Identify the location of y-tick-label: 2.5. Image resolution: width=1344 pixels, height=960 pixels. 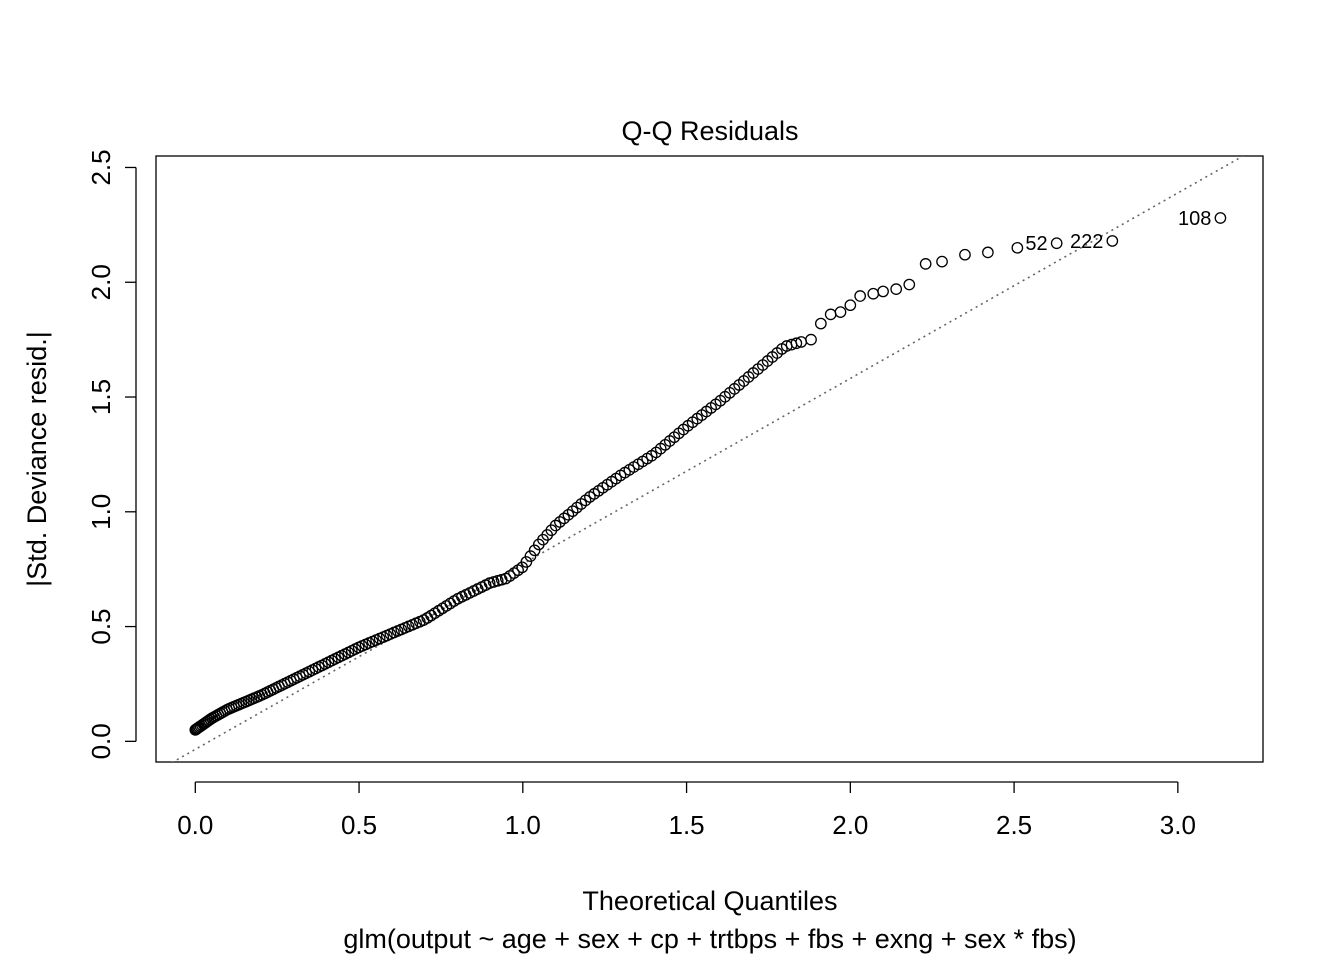
(101, 167).